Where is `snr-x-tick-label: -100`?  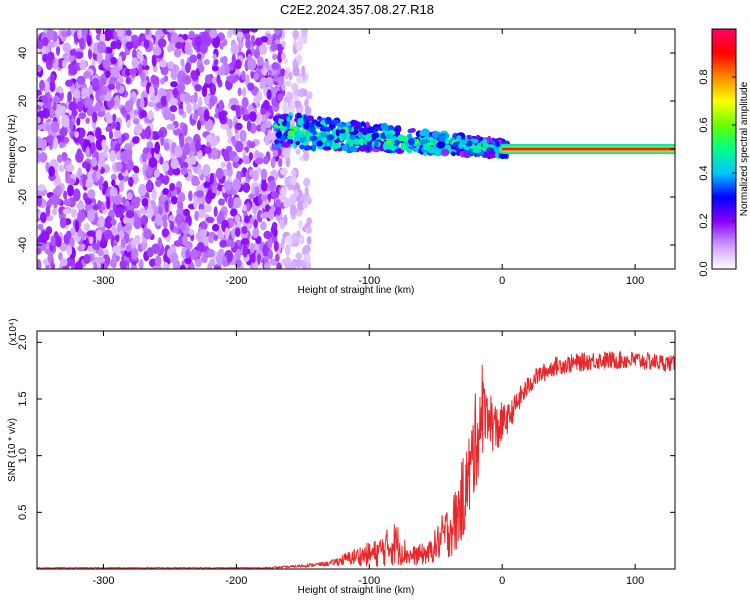 snr-x-tick-label: -100 is located at coordinates (369, 581).